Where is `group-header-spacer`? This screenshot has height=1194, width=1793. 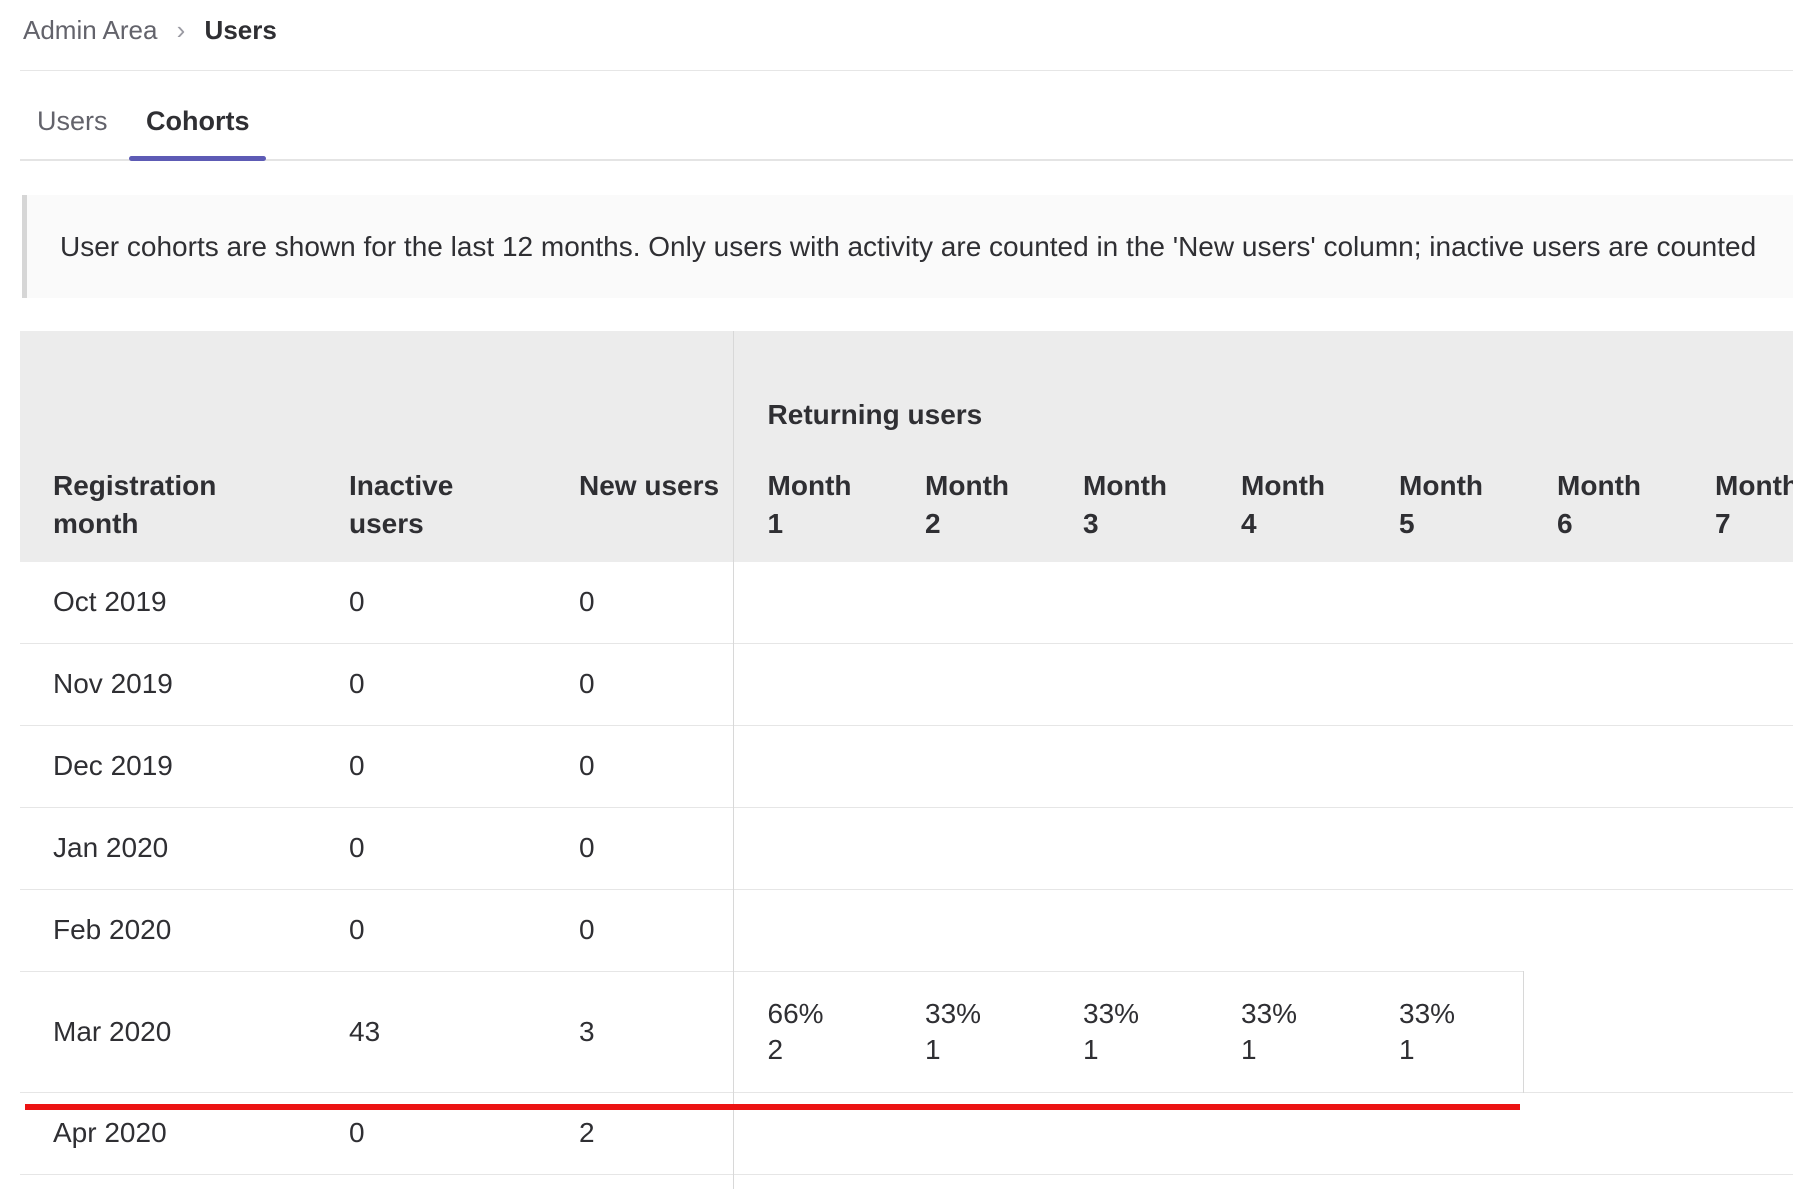 group-header-spacer is located at coordinates (377, 386).